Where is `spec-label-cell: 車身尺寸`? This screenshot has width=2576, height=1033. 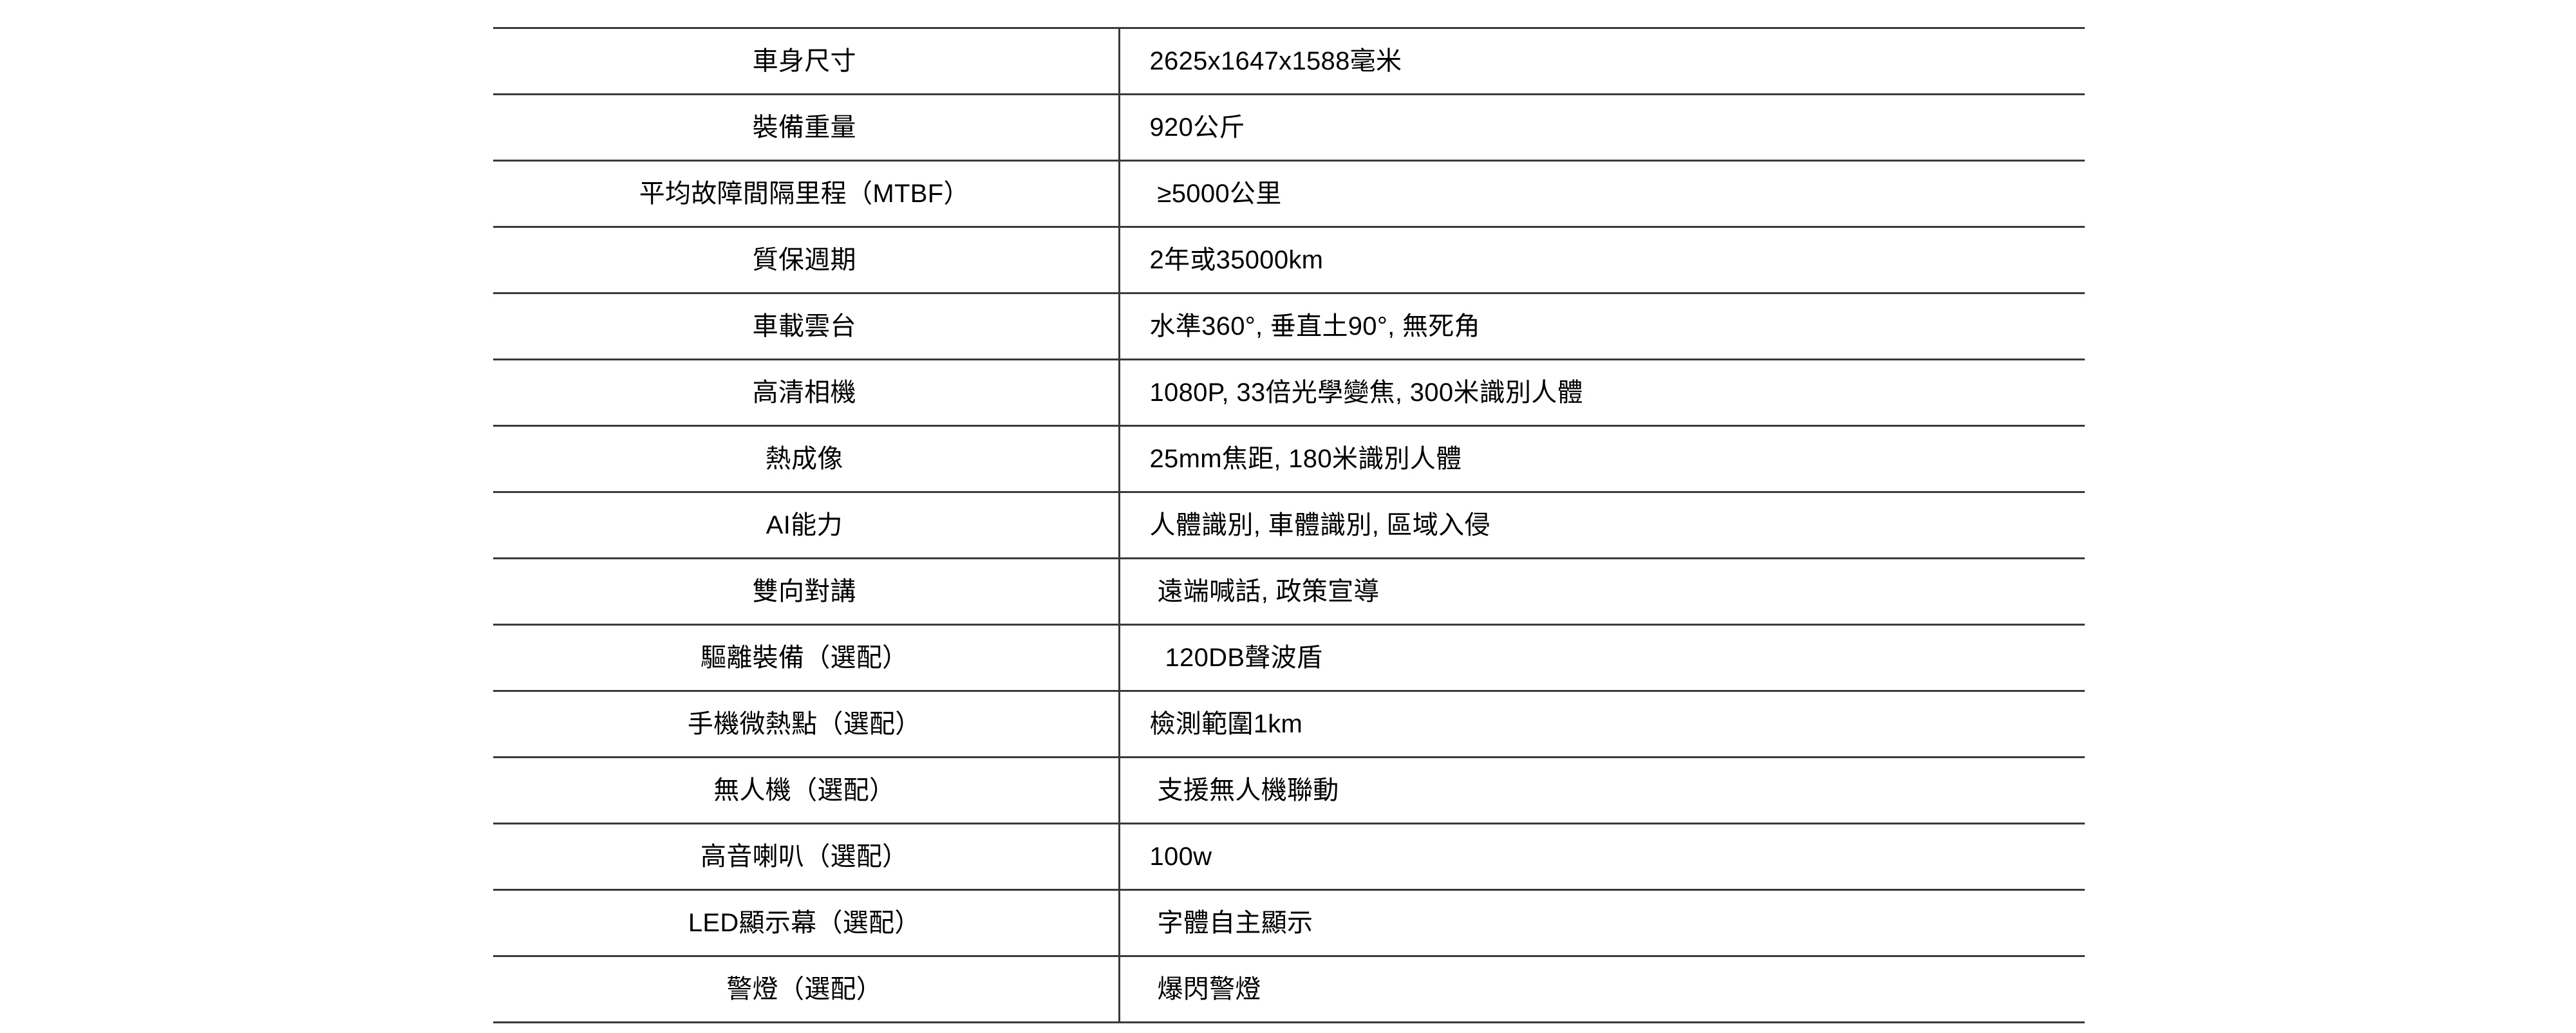
spec-label-cell: 車身尺寸 is located at coordinates (806, 61).